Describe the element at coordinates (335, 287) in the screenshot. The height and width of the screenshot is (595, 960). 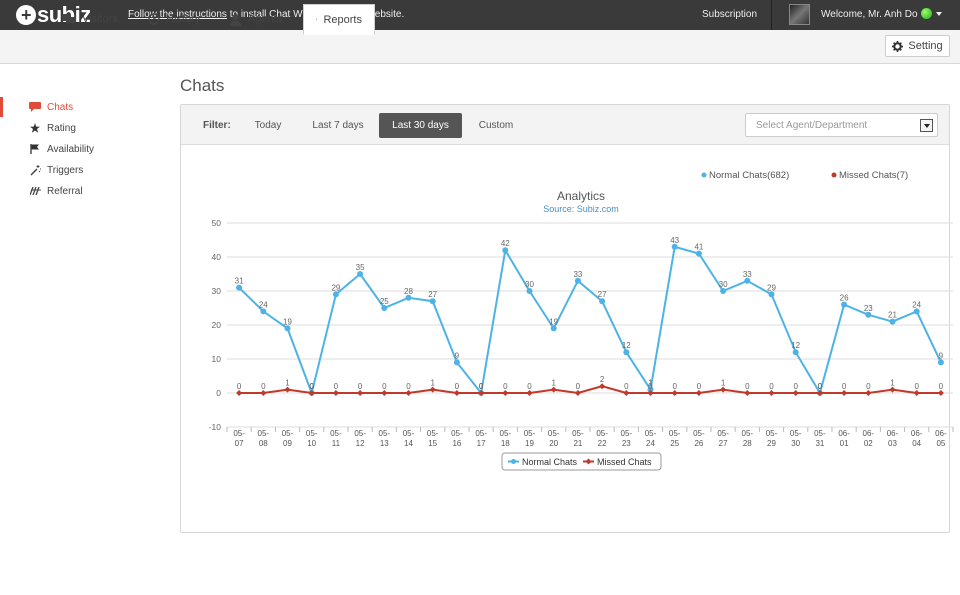
I see `data-label: 29` at that location.